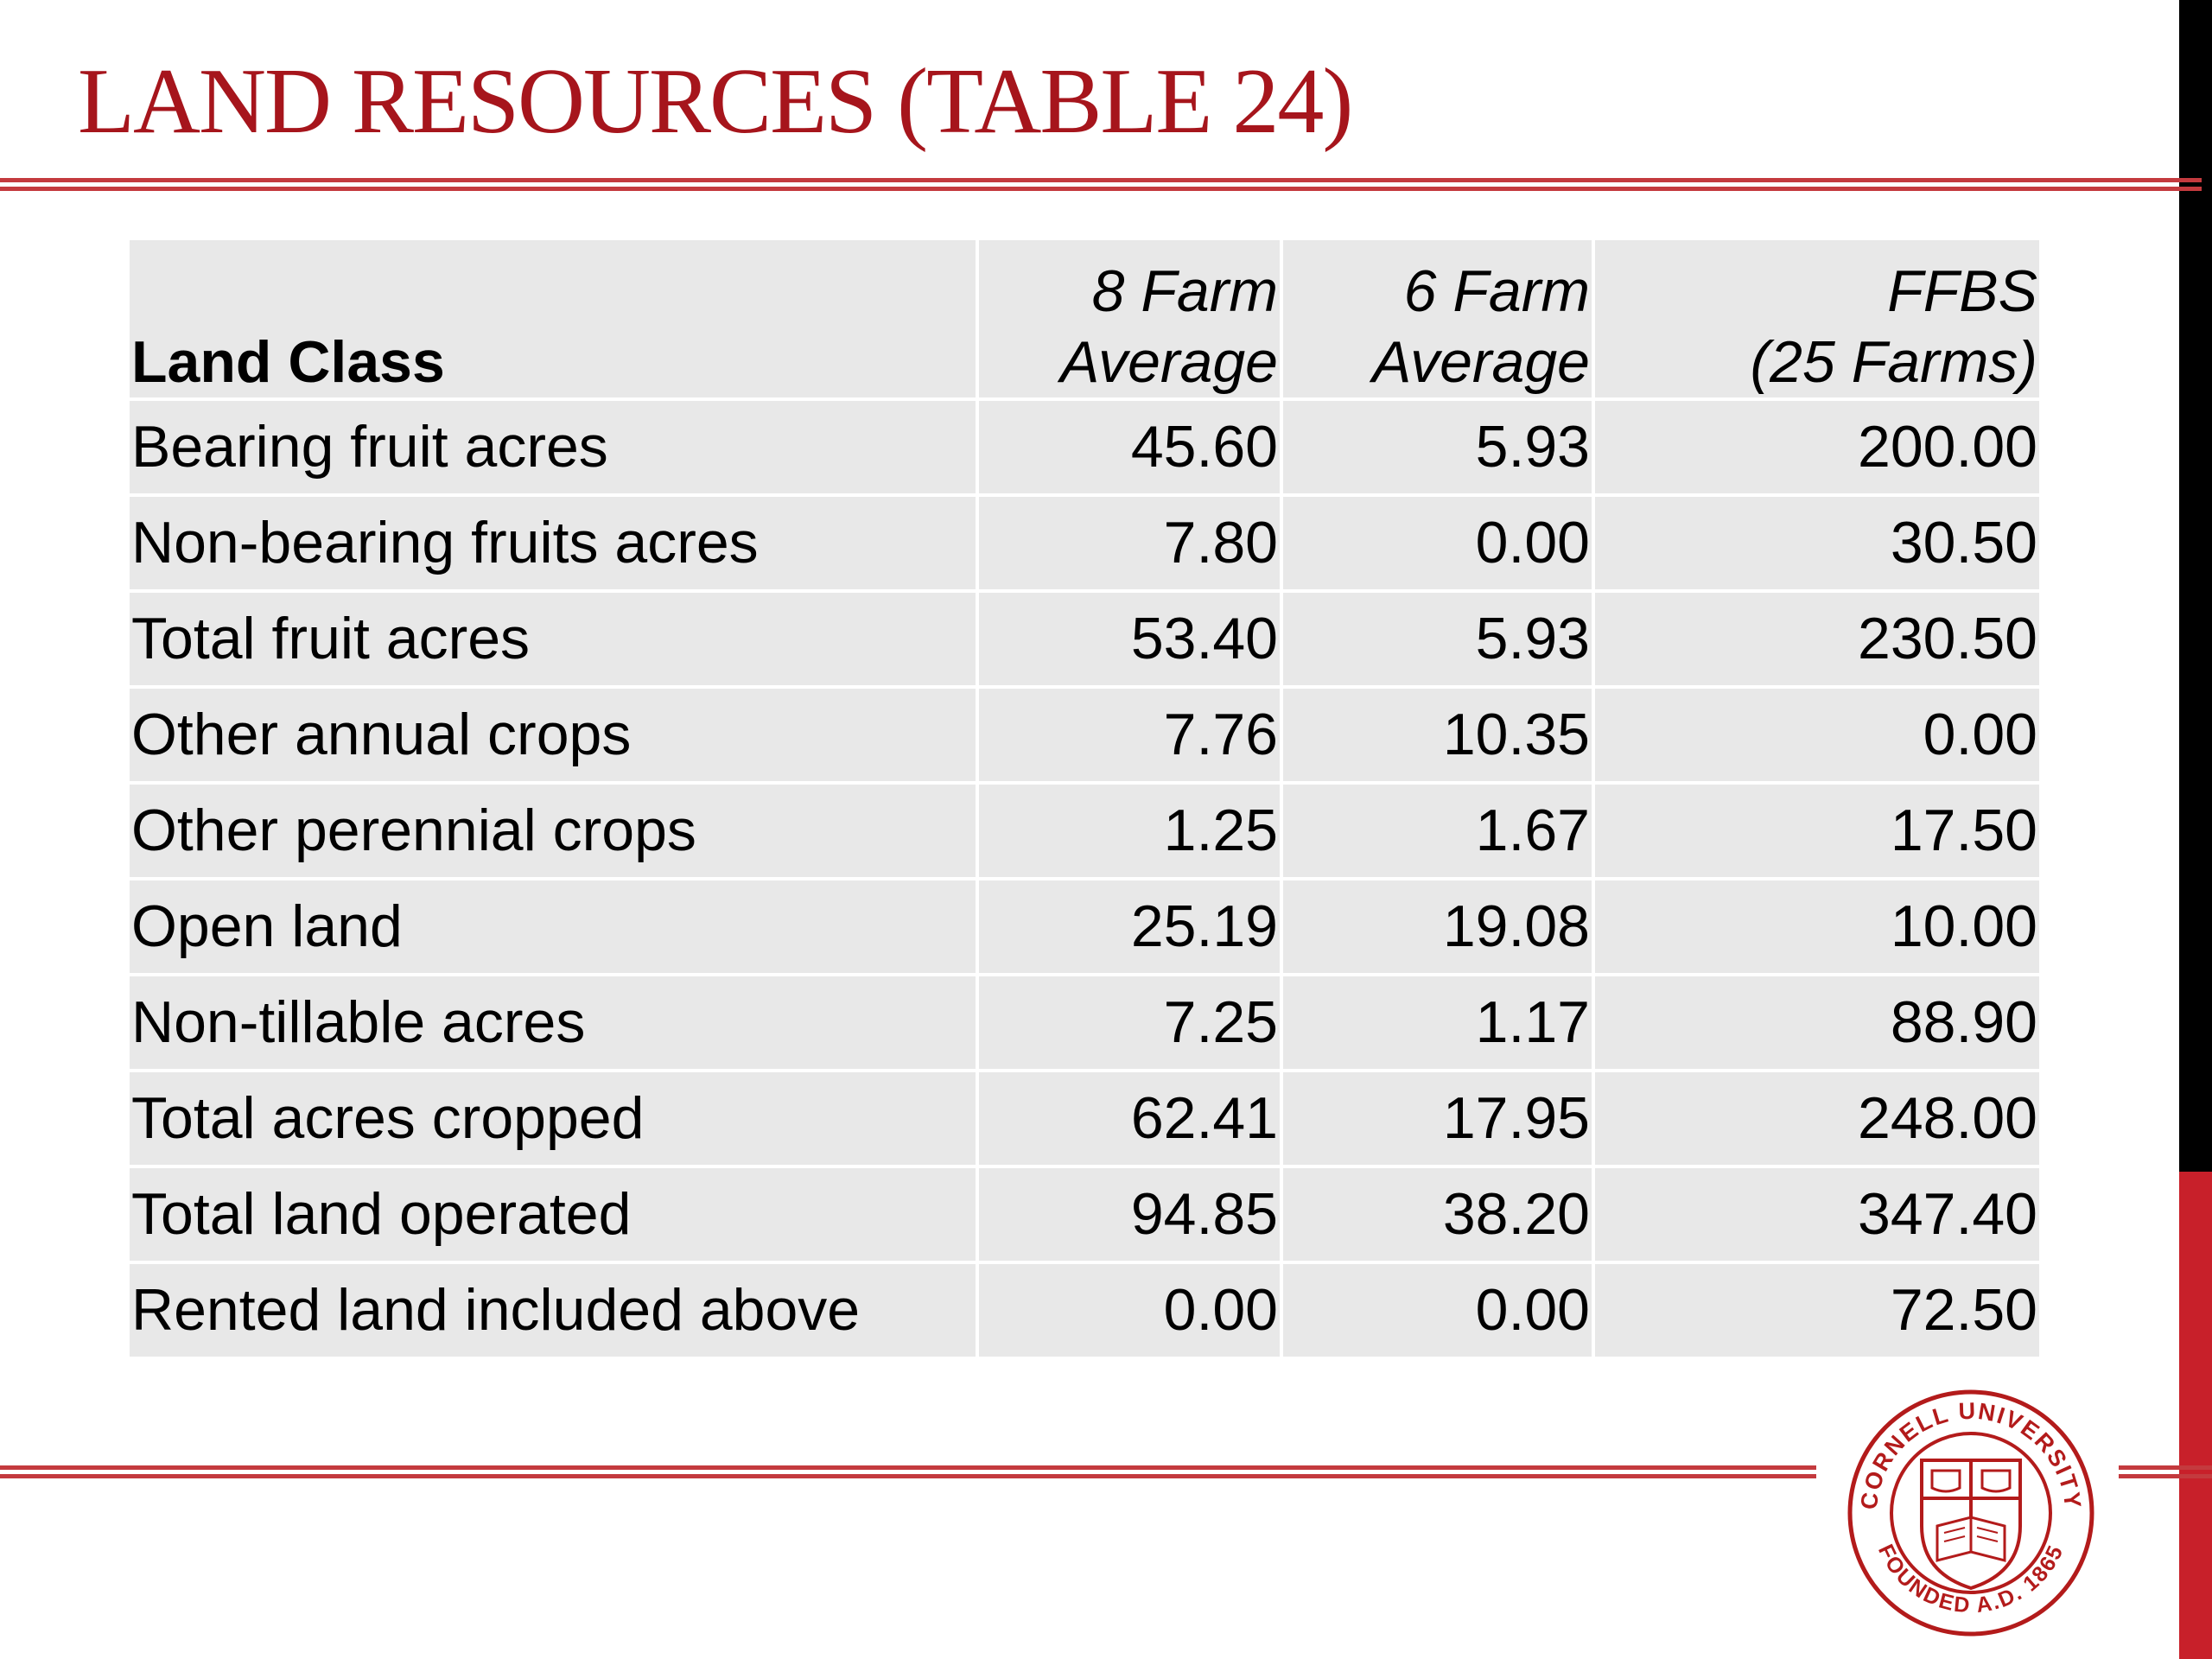  I want to click on cell-8-farm: 1.25, so click(1129, 831).